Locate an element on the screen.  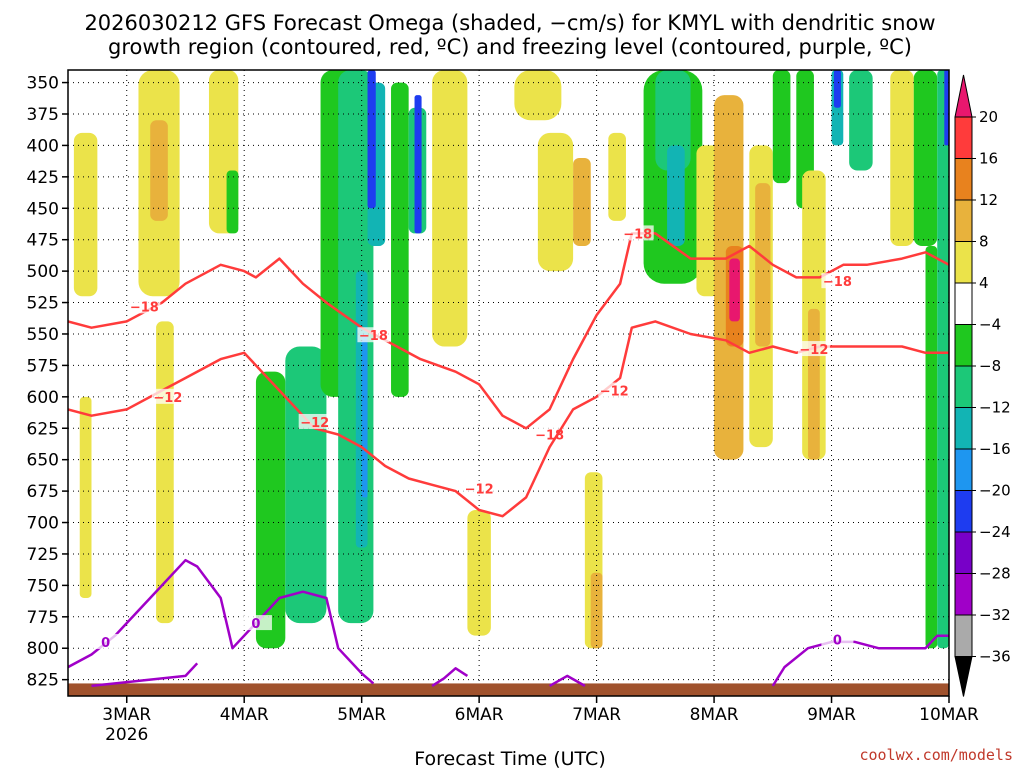
x-tick-label: 5MAR is located at coordinates (361, 715).